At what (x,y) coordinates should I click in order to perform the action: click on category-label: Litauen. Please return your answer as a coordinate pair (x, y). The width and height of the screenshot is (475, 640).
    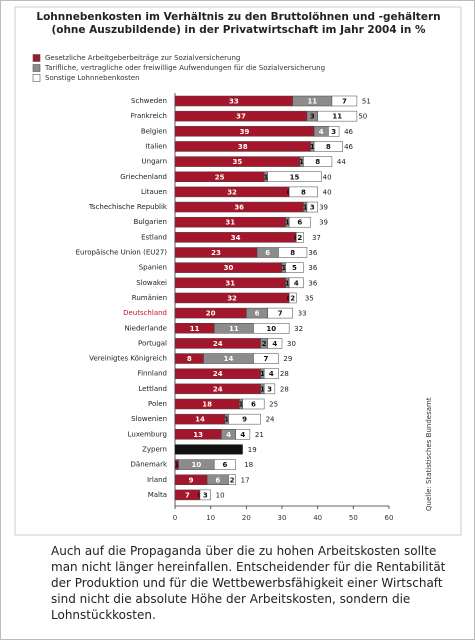
    Looking at the image, I should click on (154, 192).